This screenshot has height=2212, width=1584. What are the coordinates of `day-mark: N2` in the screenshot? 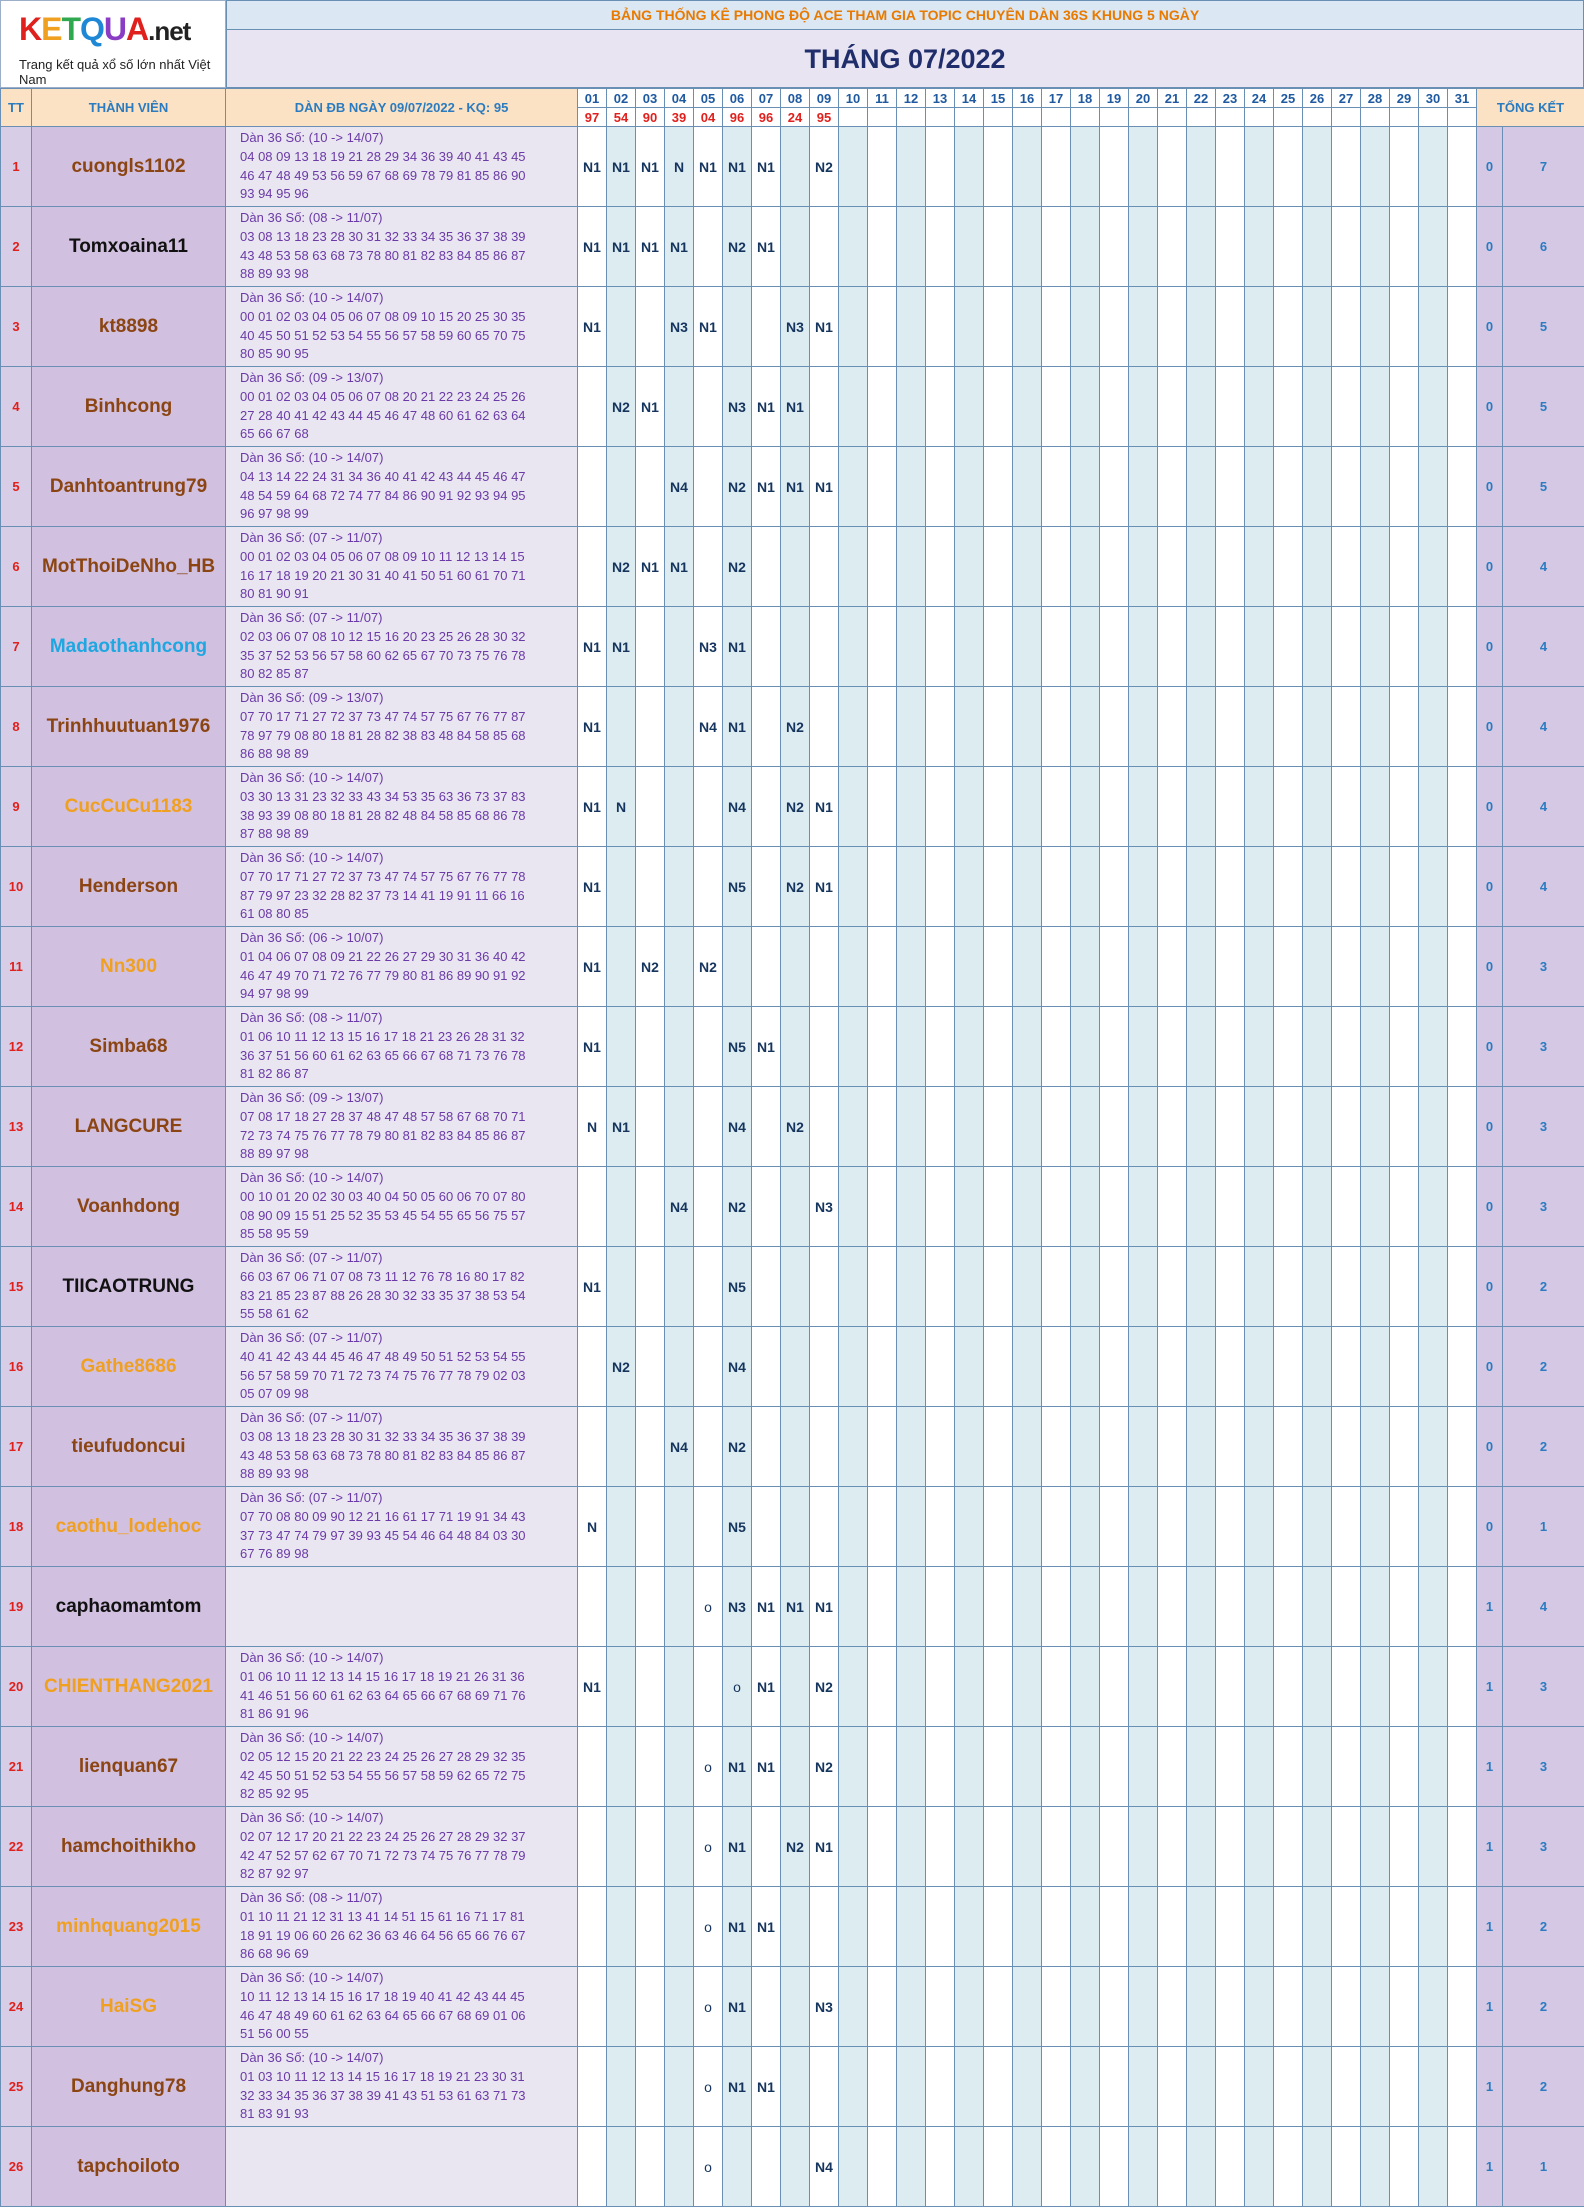 It's located at (737, 246).